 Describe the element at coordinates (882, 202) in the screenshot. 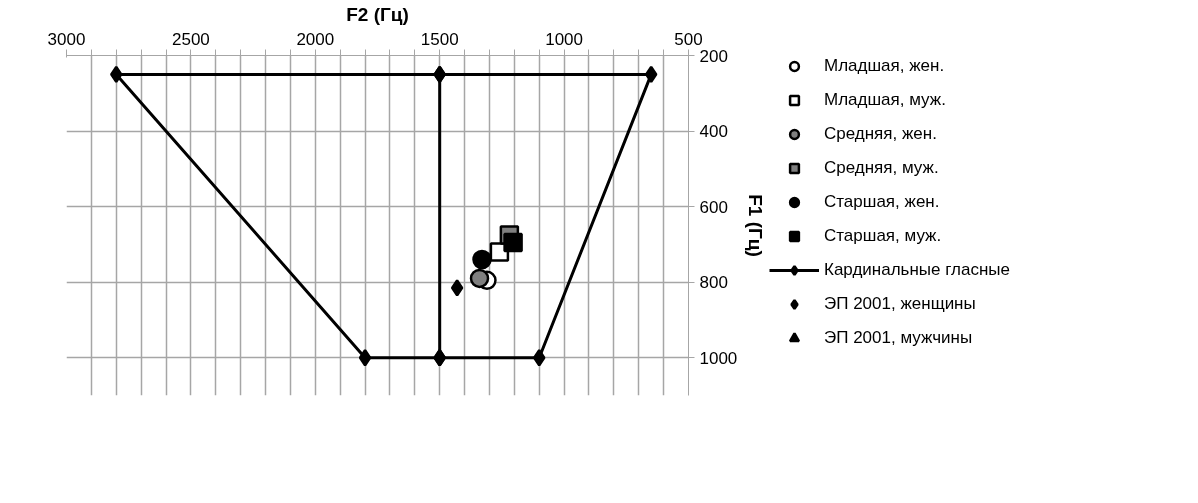

I see `legend-label: Старшая, жен.` at that location.